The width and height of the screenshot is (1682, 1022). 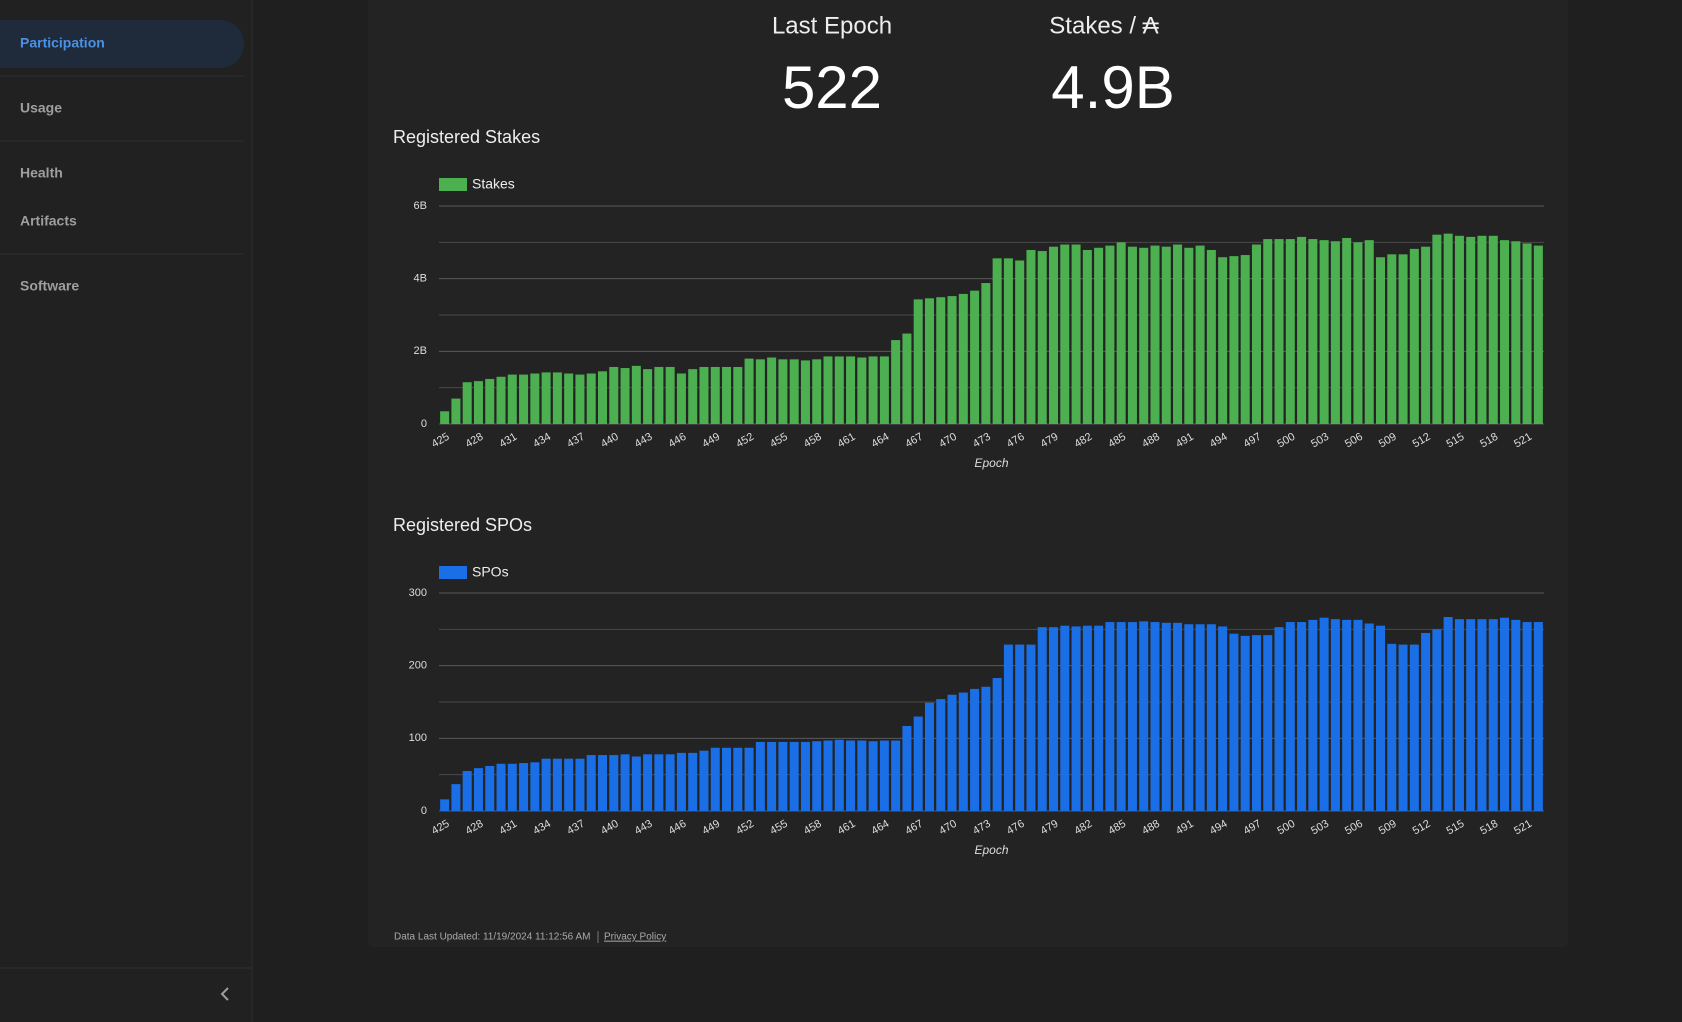 I want to click on legend-label: Stakes, so click(x=493, y=184).